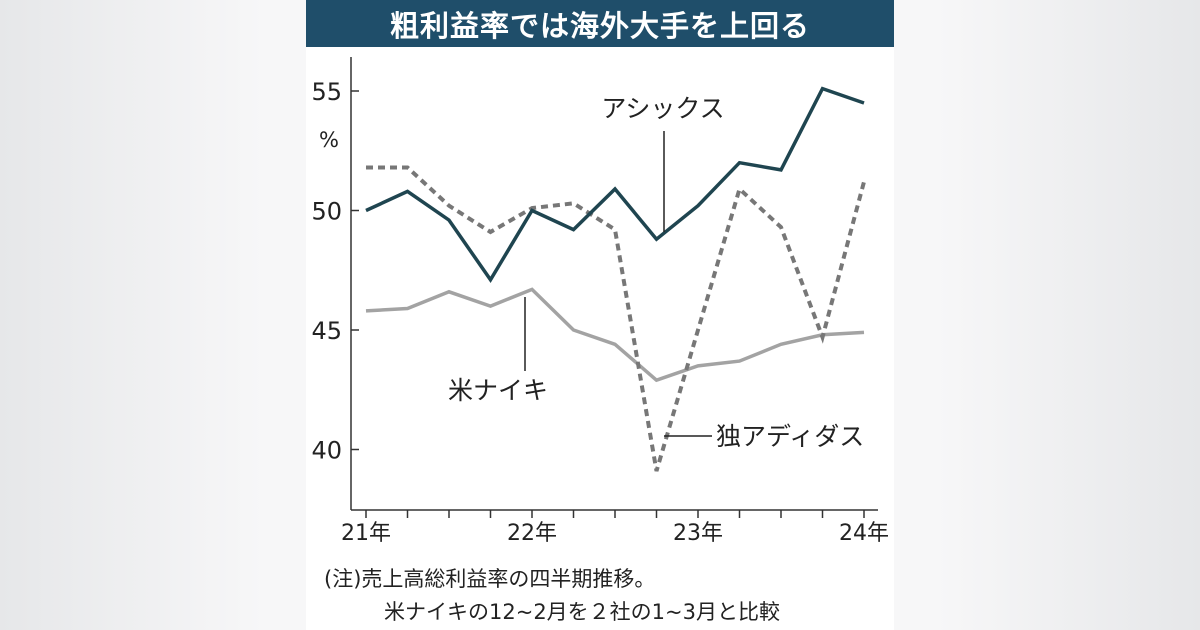 This screenshot has height=630, width=1200. I want to click on footnote-line-2: 米ナイキの12~2月を２社の1~3月と比較, so click(582, 612).